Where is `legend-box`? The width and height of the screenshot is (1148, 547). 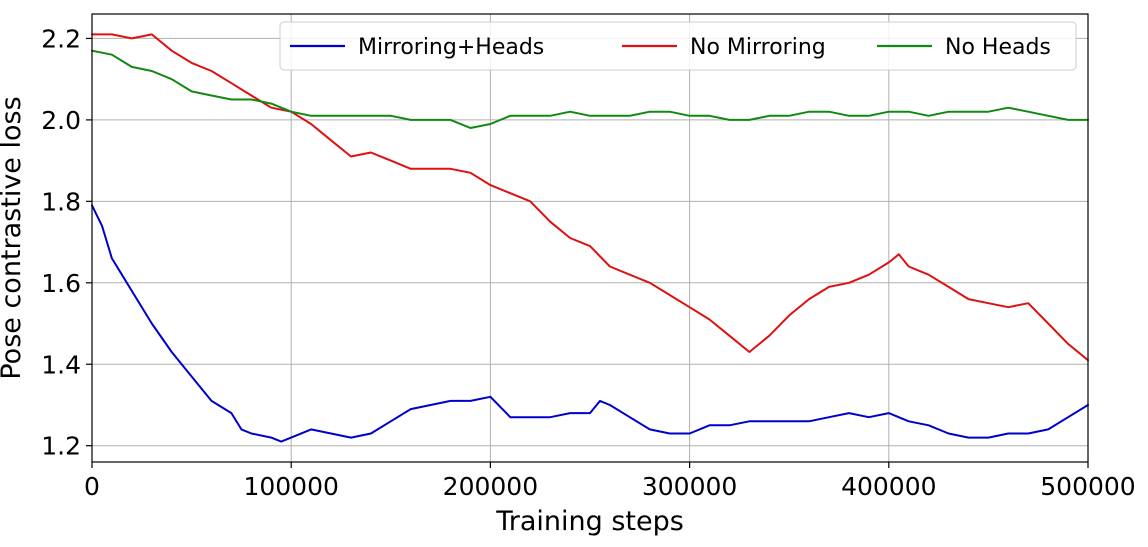 legend-box is located at coordinates (678, 46).